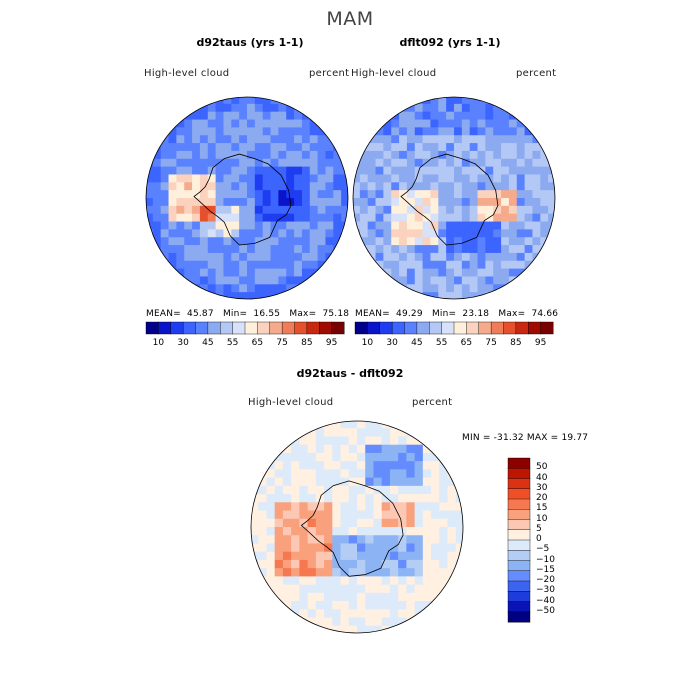 The height and width of the screenshot is (700, 700). I want to click on panel-3-colorbar-tick-label: −20, so click(545, 580).